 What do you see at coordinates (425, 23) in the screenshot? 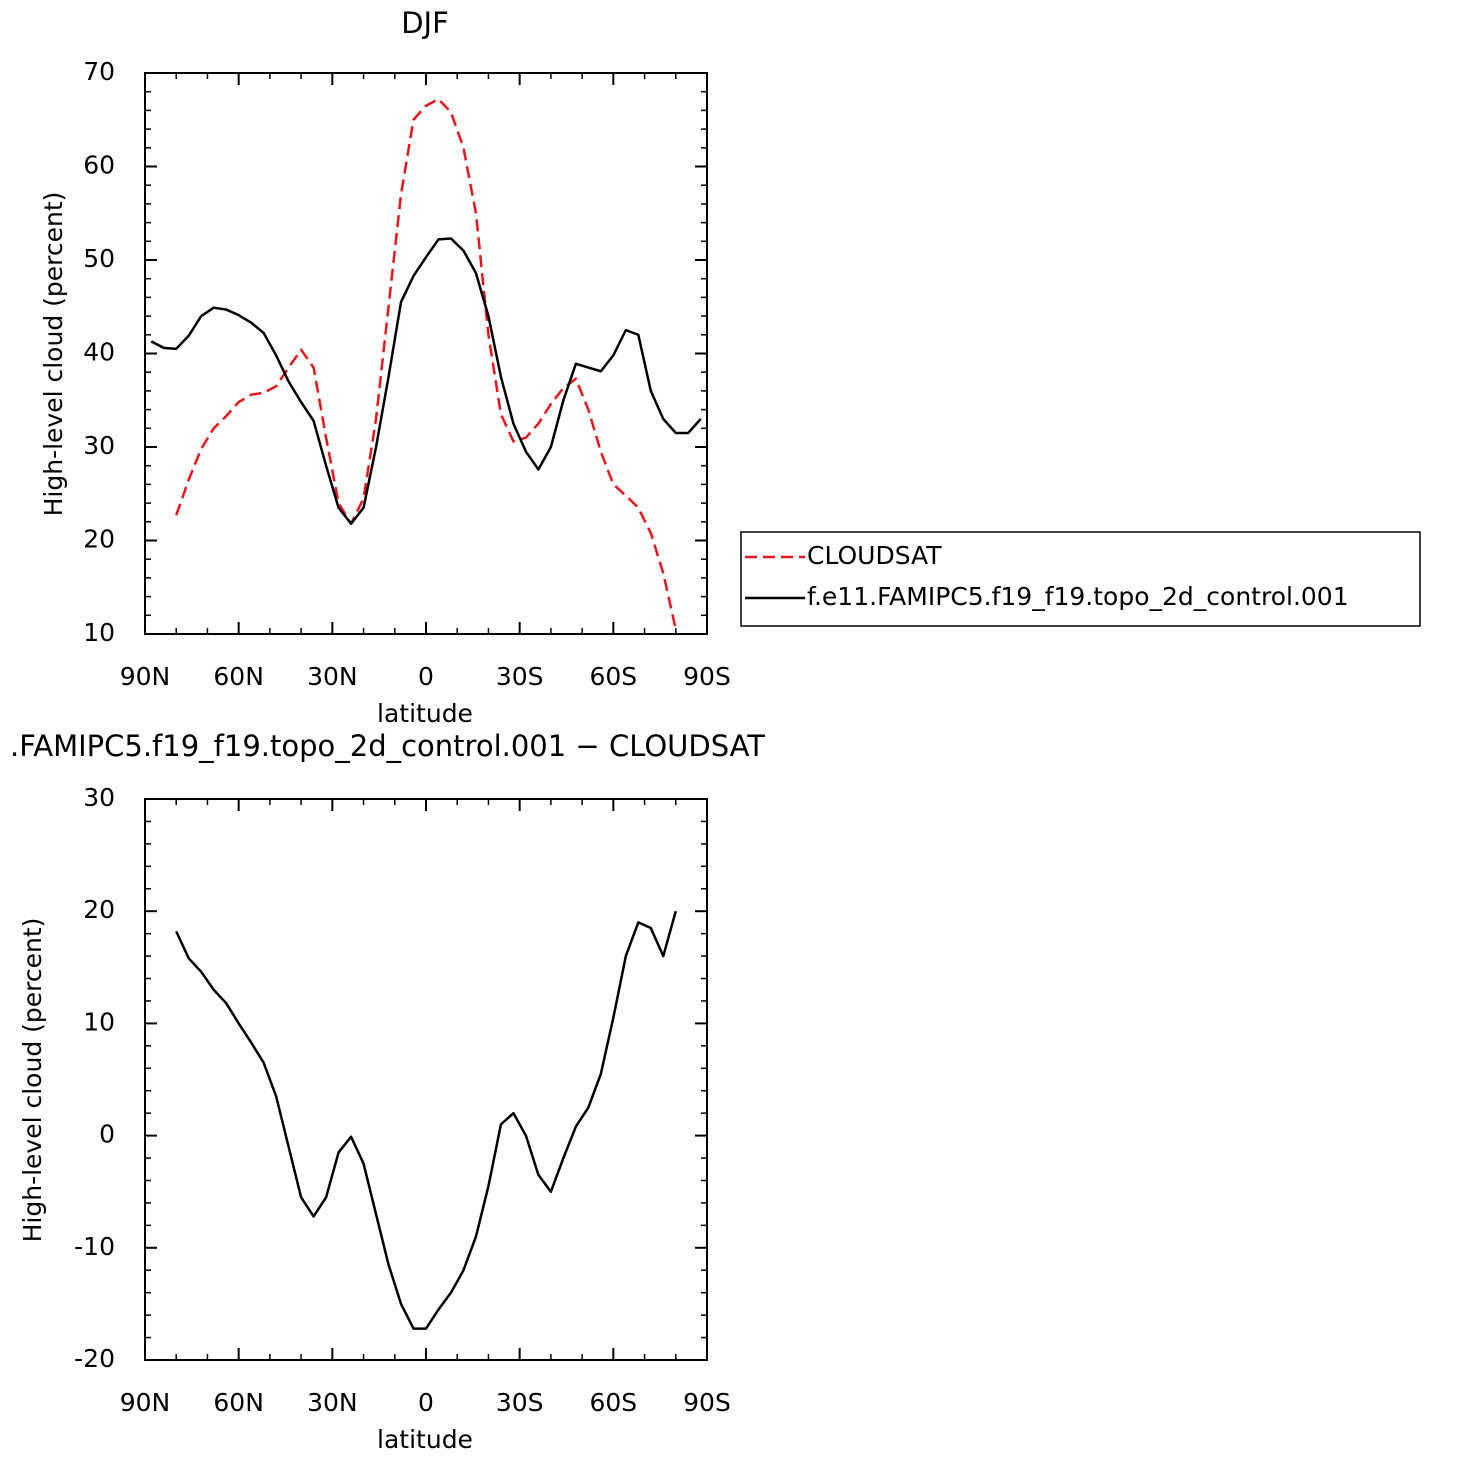
I see `chart-title: DJF` at bounding box center [425, 23].